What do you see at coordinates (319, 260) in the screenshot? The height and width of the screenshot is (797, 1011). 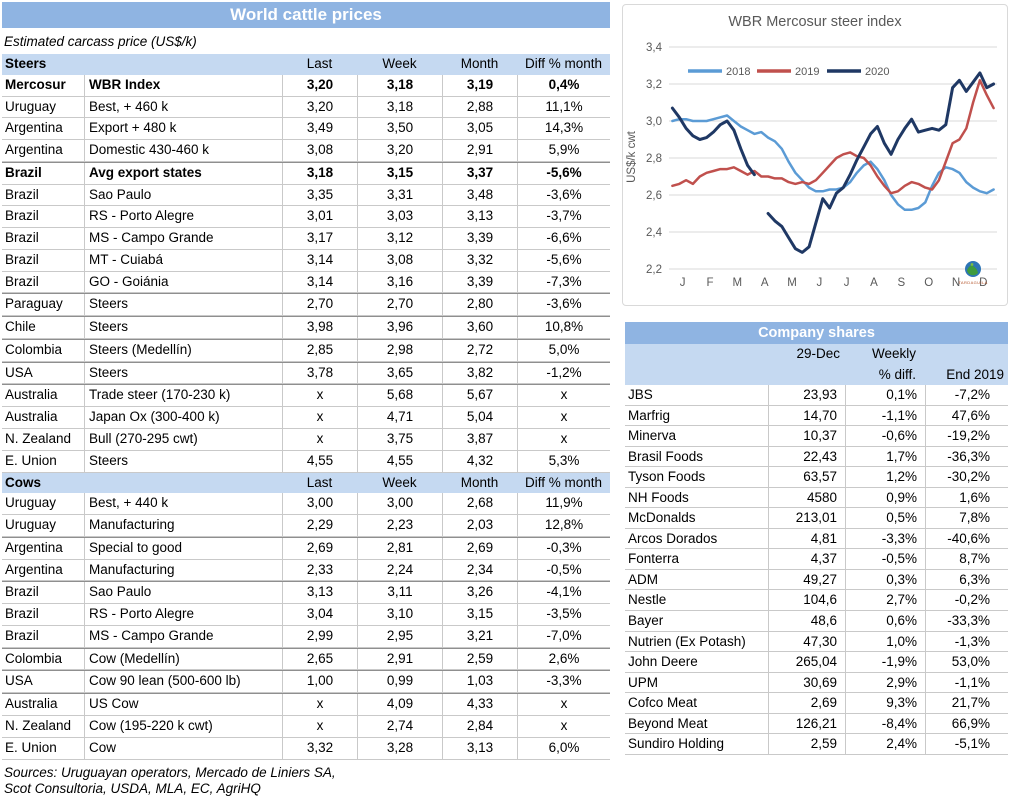 I see `last-cell: 3,14` at bounding box center [319, 260].